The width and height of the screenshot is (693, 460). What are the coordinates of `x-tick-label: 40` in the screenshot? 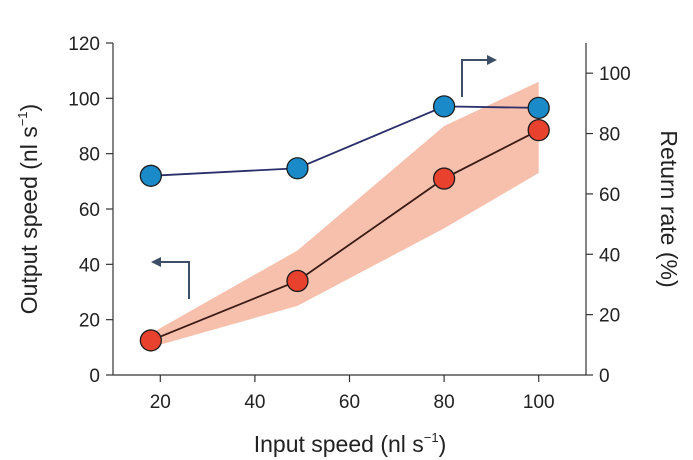 It's located at (254, 402).